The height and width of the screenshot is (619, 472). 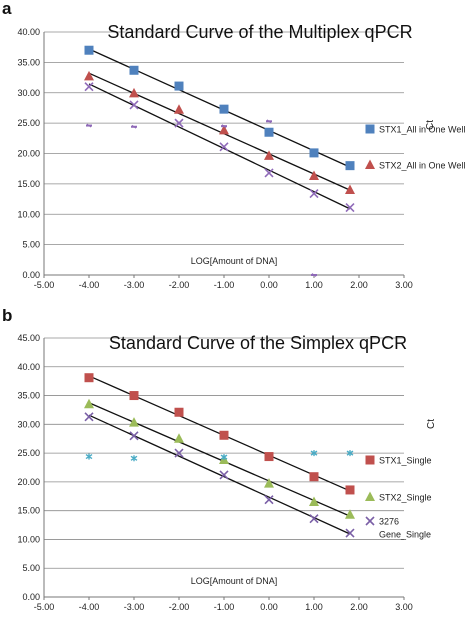 I want to click on x-tick-label: 0.00, so click(x=269, y=607).